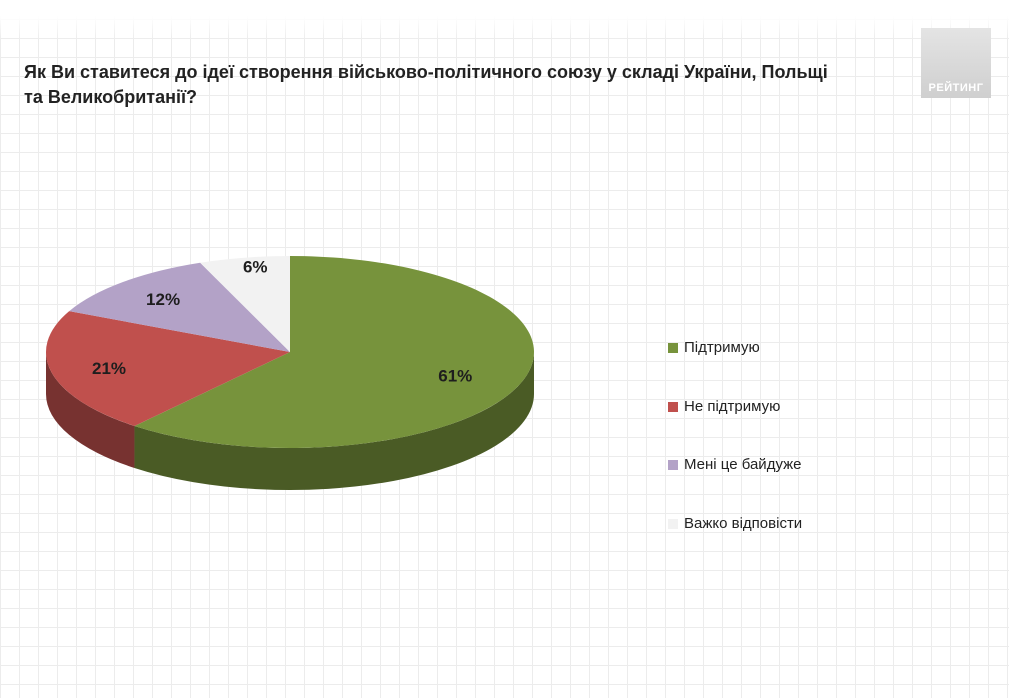 This screenshot has width=1009, height=698. What do you see at coordinates (956, 63) in the screenshot?
I see `rating-logo: РЕЙТИНГ` at bounding box center [956, 63].